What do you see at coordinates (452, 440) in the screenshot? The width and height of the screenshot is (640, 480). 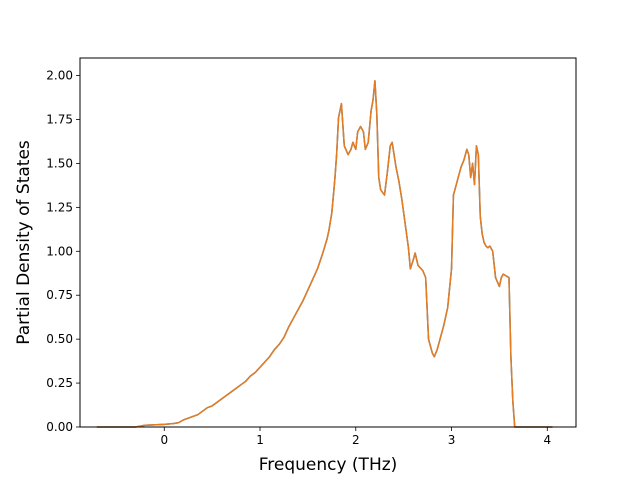 I see `x-tick-label: 3` at bounding box center [452, 440].